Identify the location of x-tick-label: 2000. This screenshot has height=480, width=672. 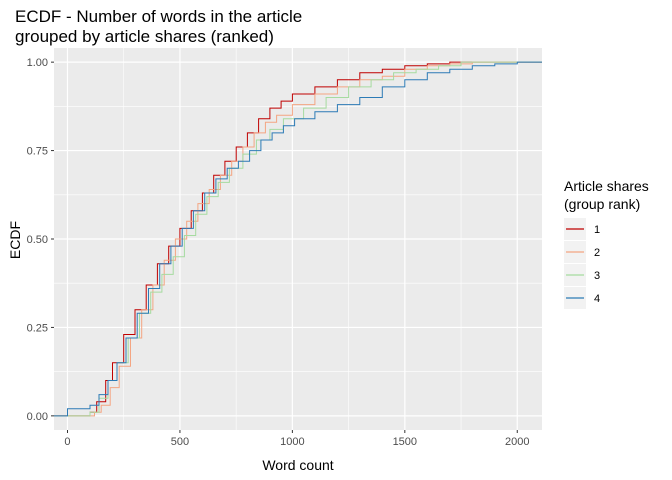
(517, 442).